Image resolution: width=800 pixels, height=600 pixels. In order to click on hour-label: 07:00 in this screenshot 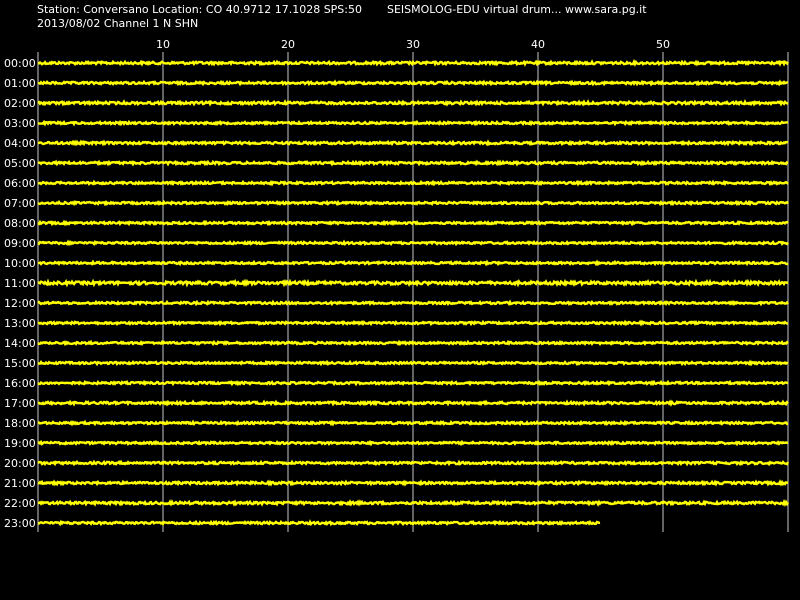, I will do `click(20, 203)`.